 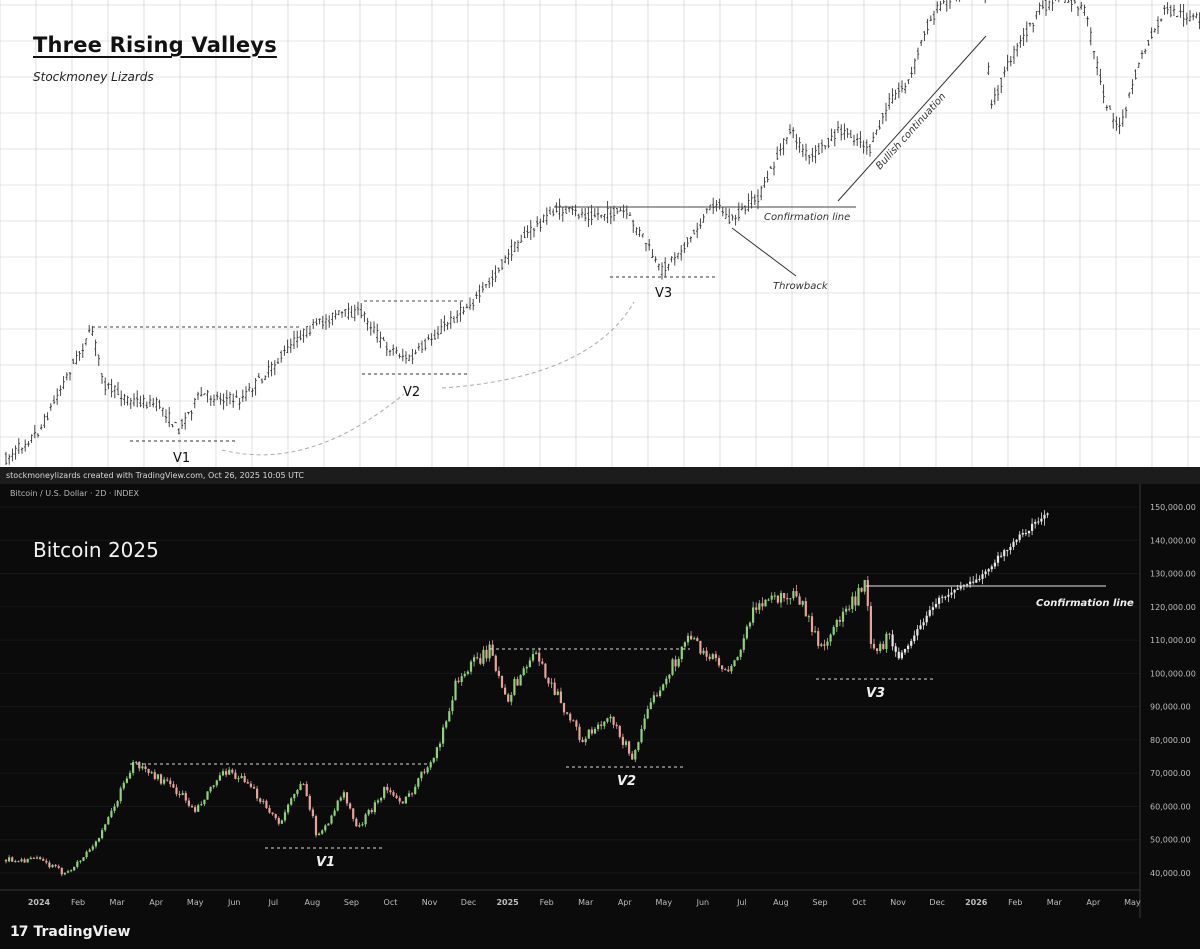 What do you see at coordinates (70, 932) in the screenshot?
I see `tradingview-logo: 17 TradingView` at bounding box center [70, 932].